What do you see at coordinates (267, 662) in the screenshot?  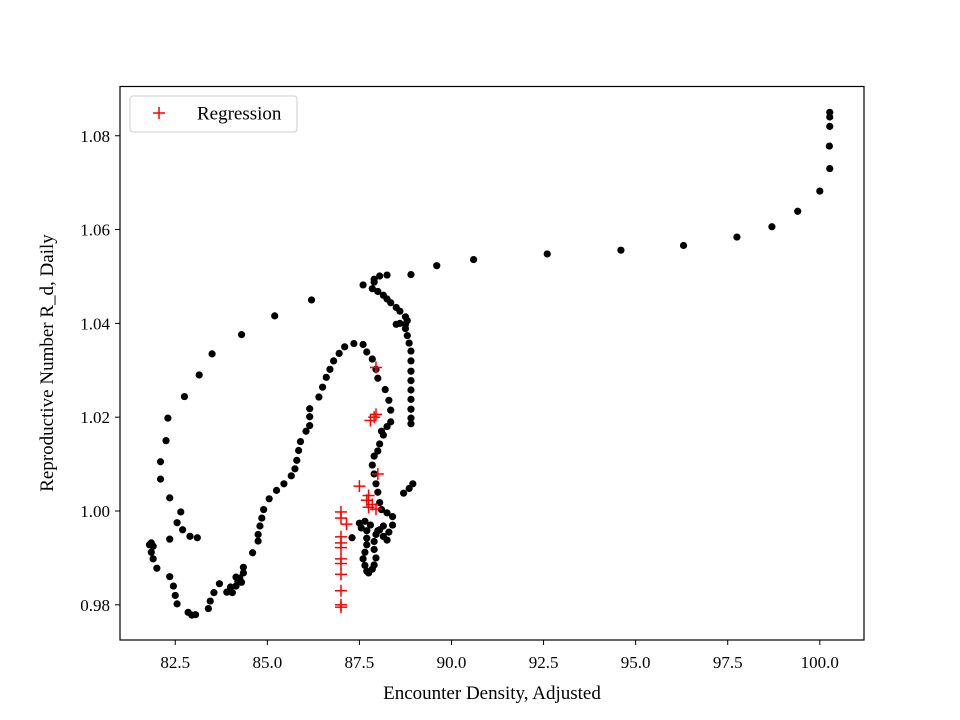 I see `x-tick-label: 85.0` at bounding box center [267, 662].